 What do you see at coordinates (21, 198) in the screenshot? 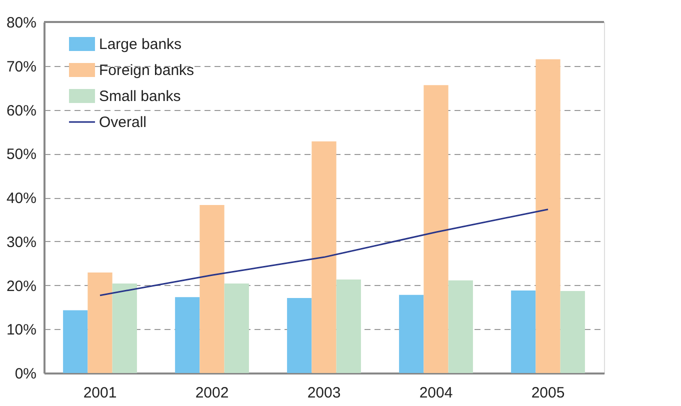
I see `y-tick-label: 40%` at bounding box center [21, 198].